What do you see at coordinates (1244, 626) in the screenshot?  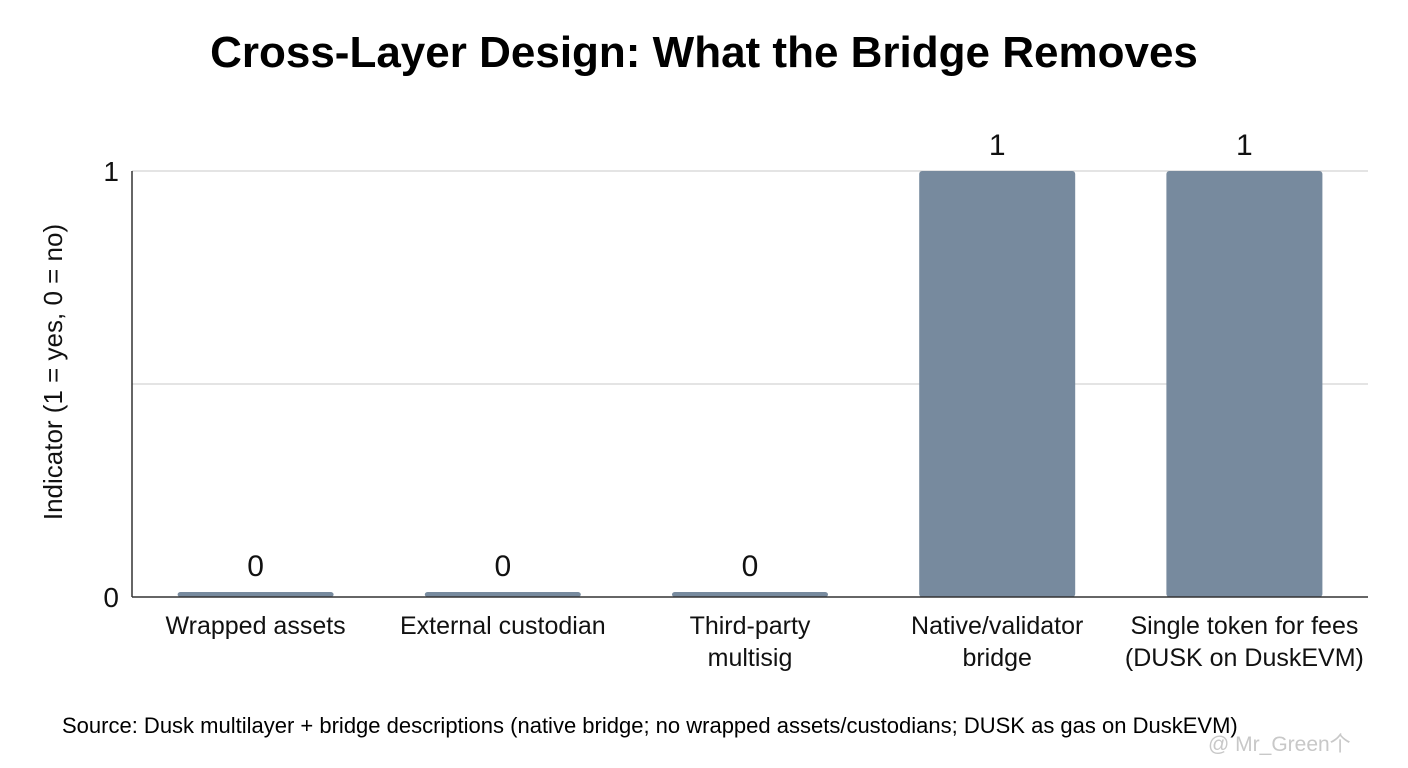 I see `x-tick-label-4-0: Single token for fees` at bounding box center [1244, 626].